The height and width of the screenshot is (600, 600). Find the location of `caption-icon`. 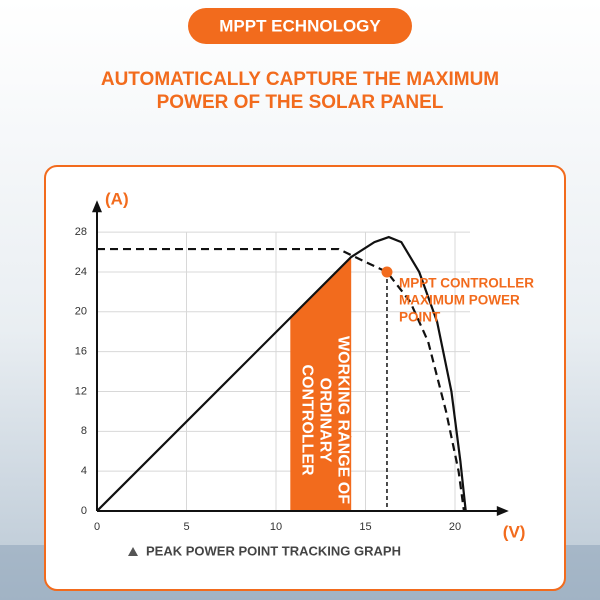

caption-icon is located at coordinates (133, 551).